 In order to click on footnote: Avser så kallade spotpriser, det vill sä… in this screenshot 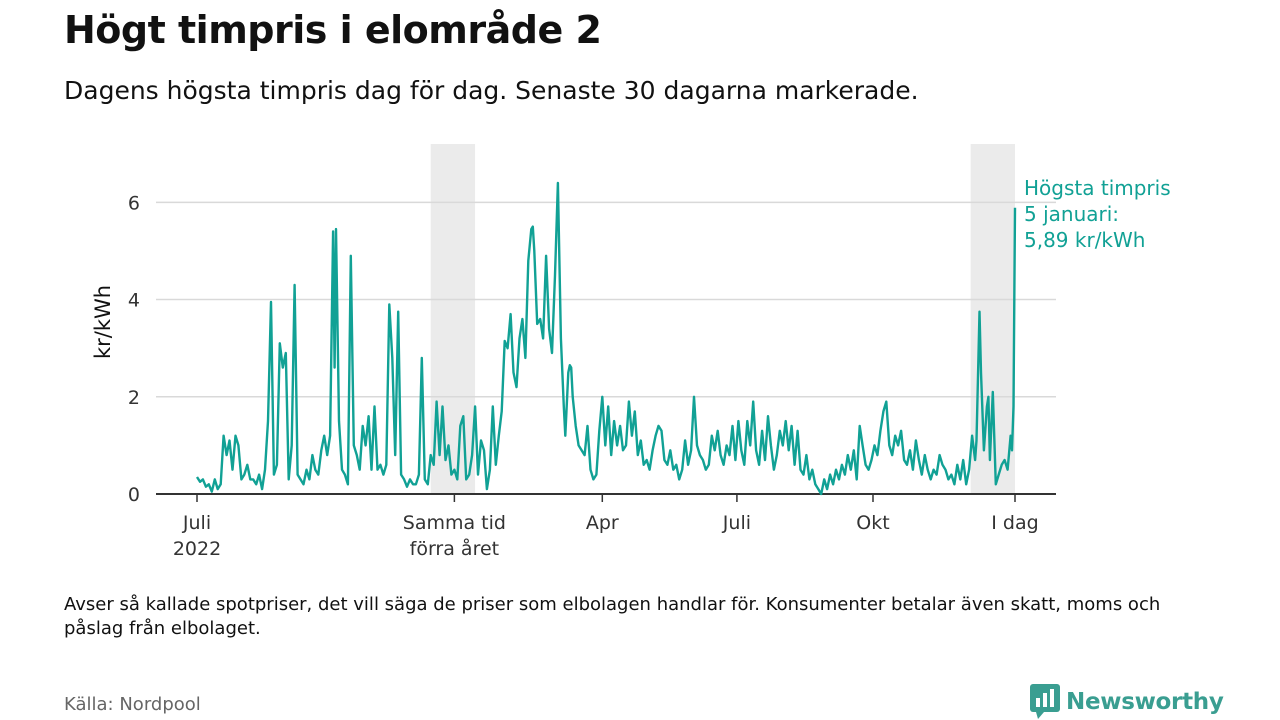, I will do `click(612, 616)`.